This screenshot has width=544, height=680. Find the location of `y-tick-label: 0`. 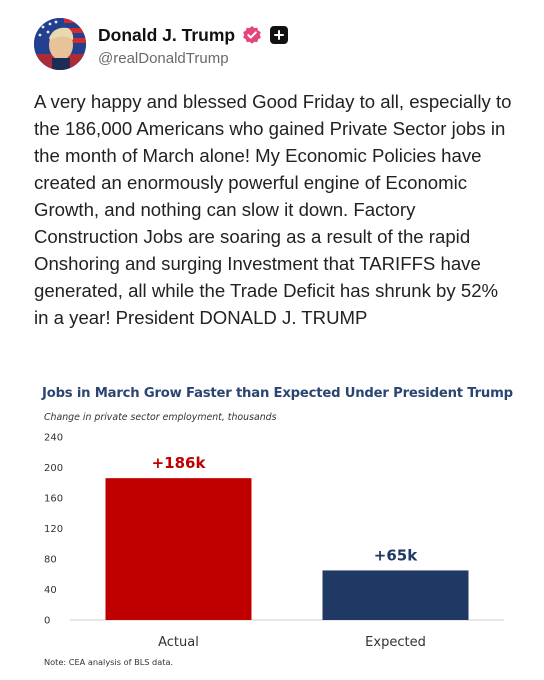

y-tick-label: 0 is located at coordinates (47, 621).